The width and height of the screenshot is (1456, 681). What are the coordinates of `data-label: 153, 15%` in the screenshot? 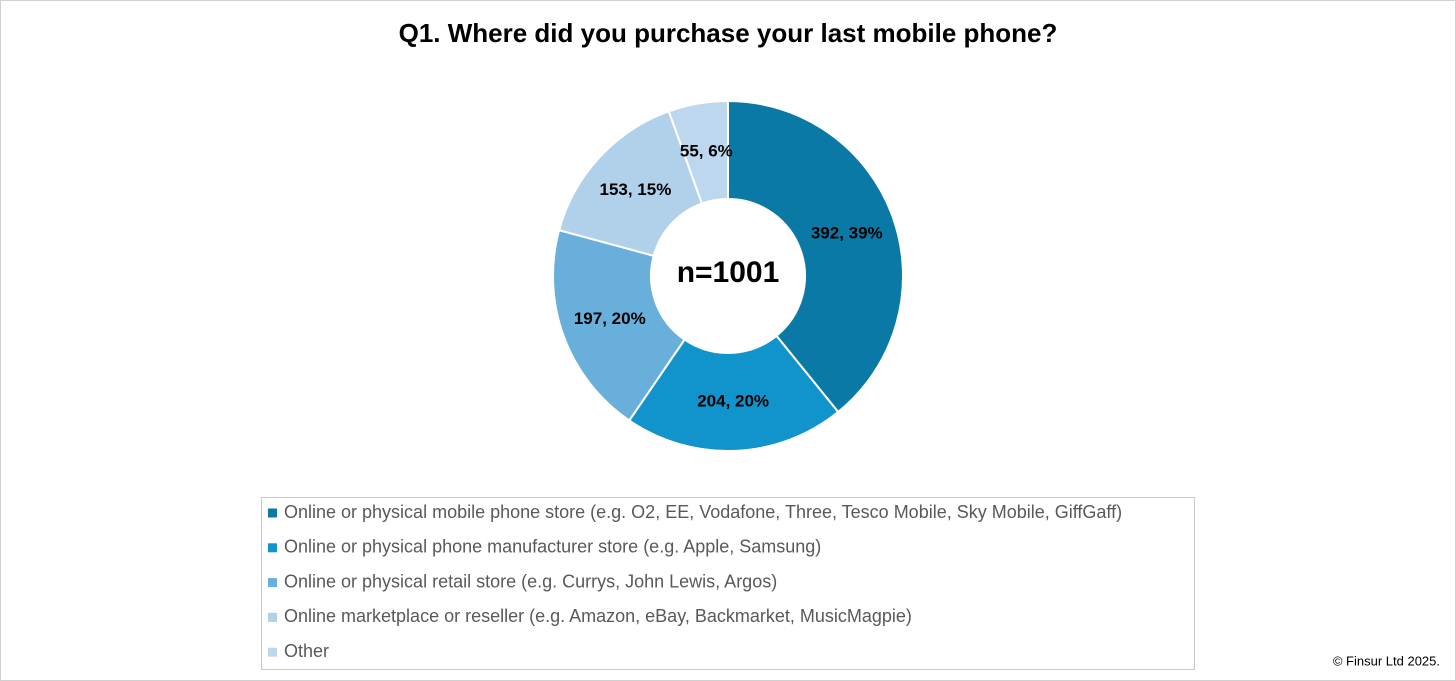 It's located at (635, 189).